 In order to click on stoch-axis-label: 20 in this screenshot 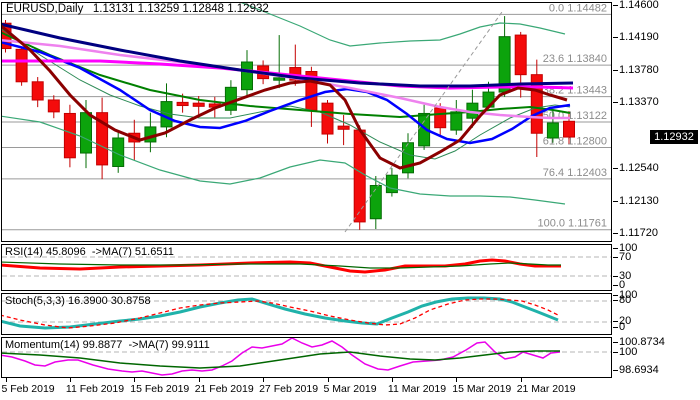, I will do `click(625, 321)`.